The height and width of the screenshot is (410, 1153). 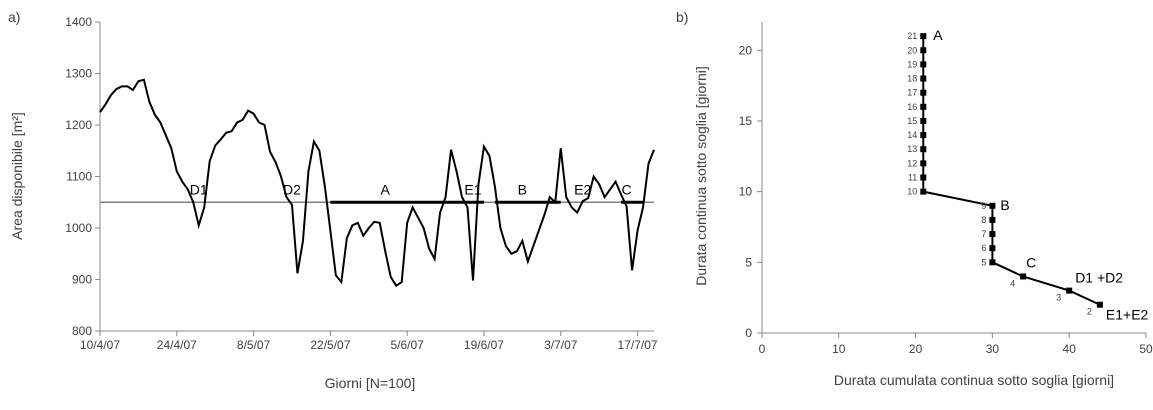 What do you see at coordinates (522, 189) in the screenshot?
I see `chart-a-annotation: B` at bounding box center [522, 189].